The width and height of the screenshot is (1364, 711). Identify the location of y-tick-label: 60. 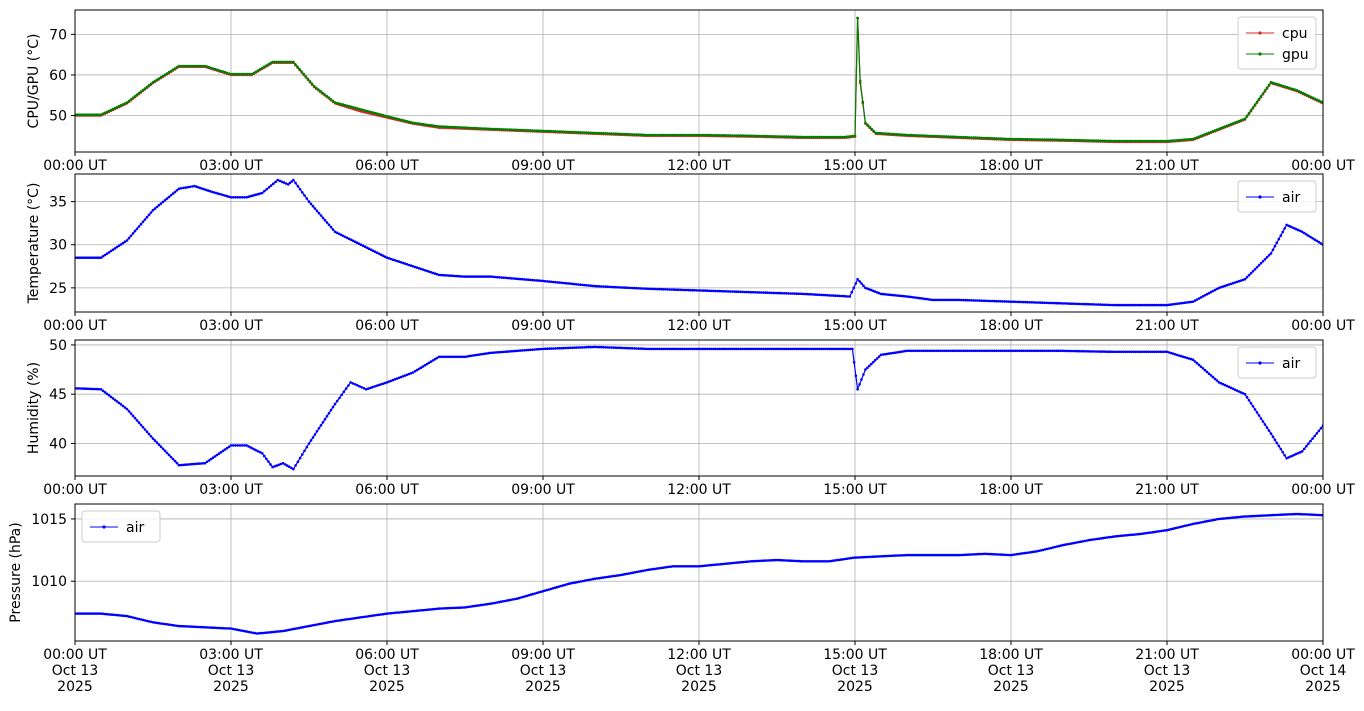
(58, 76).